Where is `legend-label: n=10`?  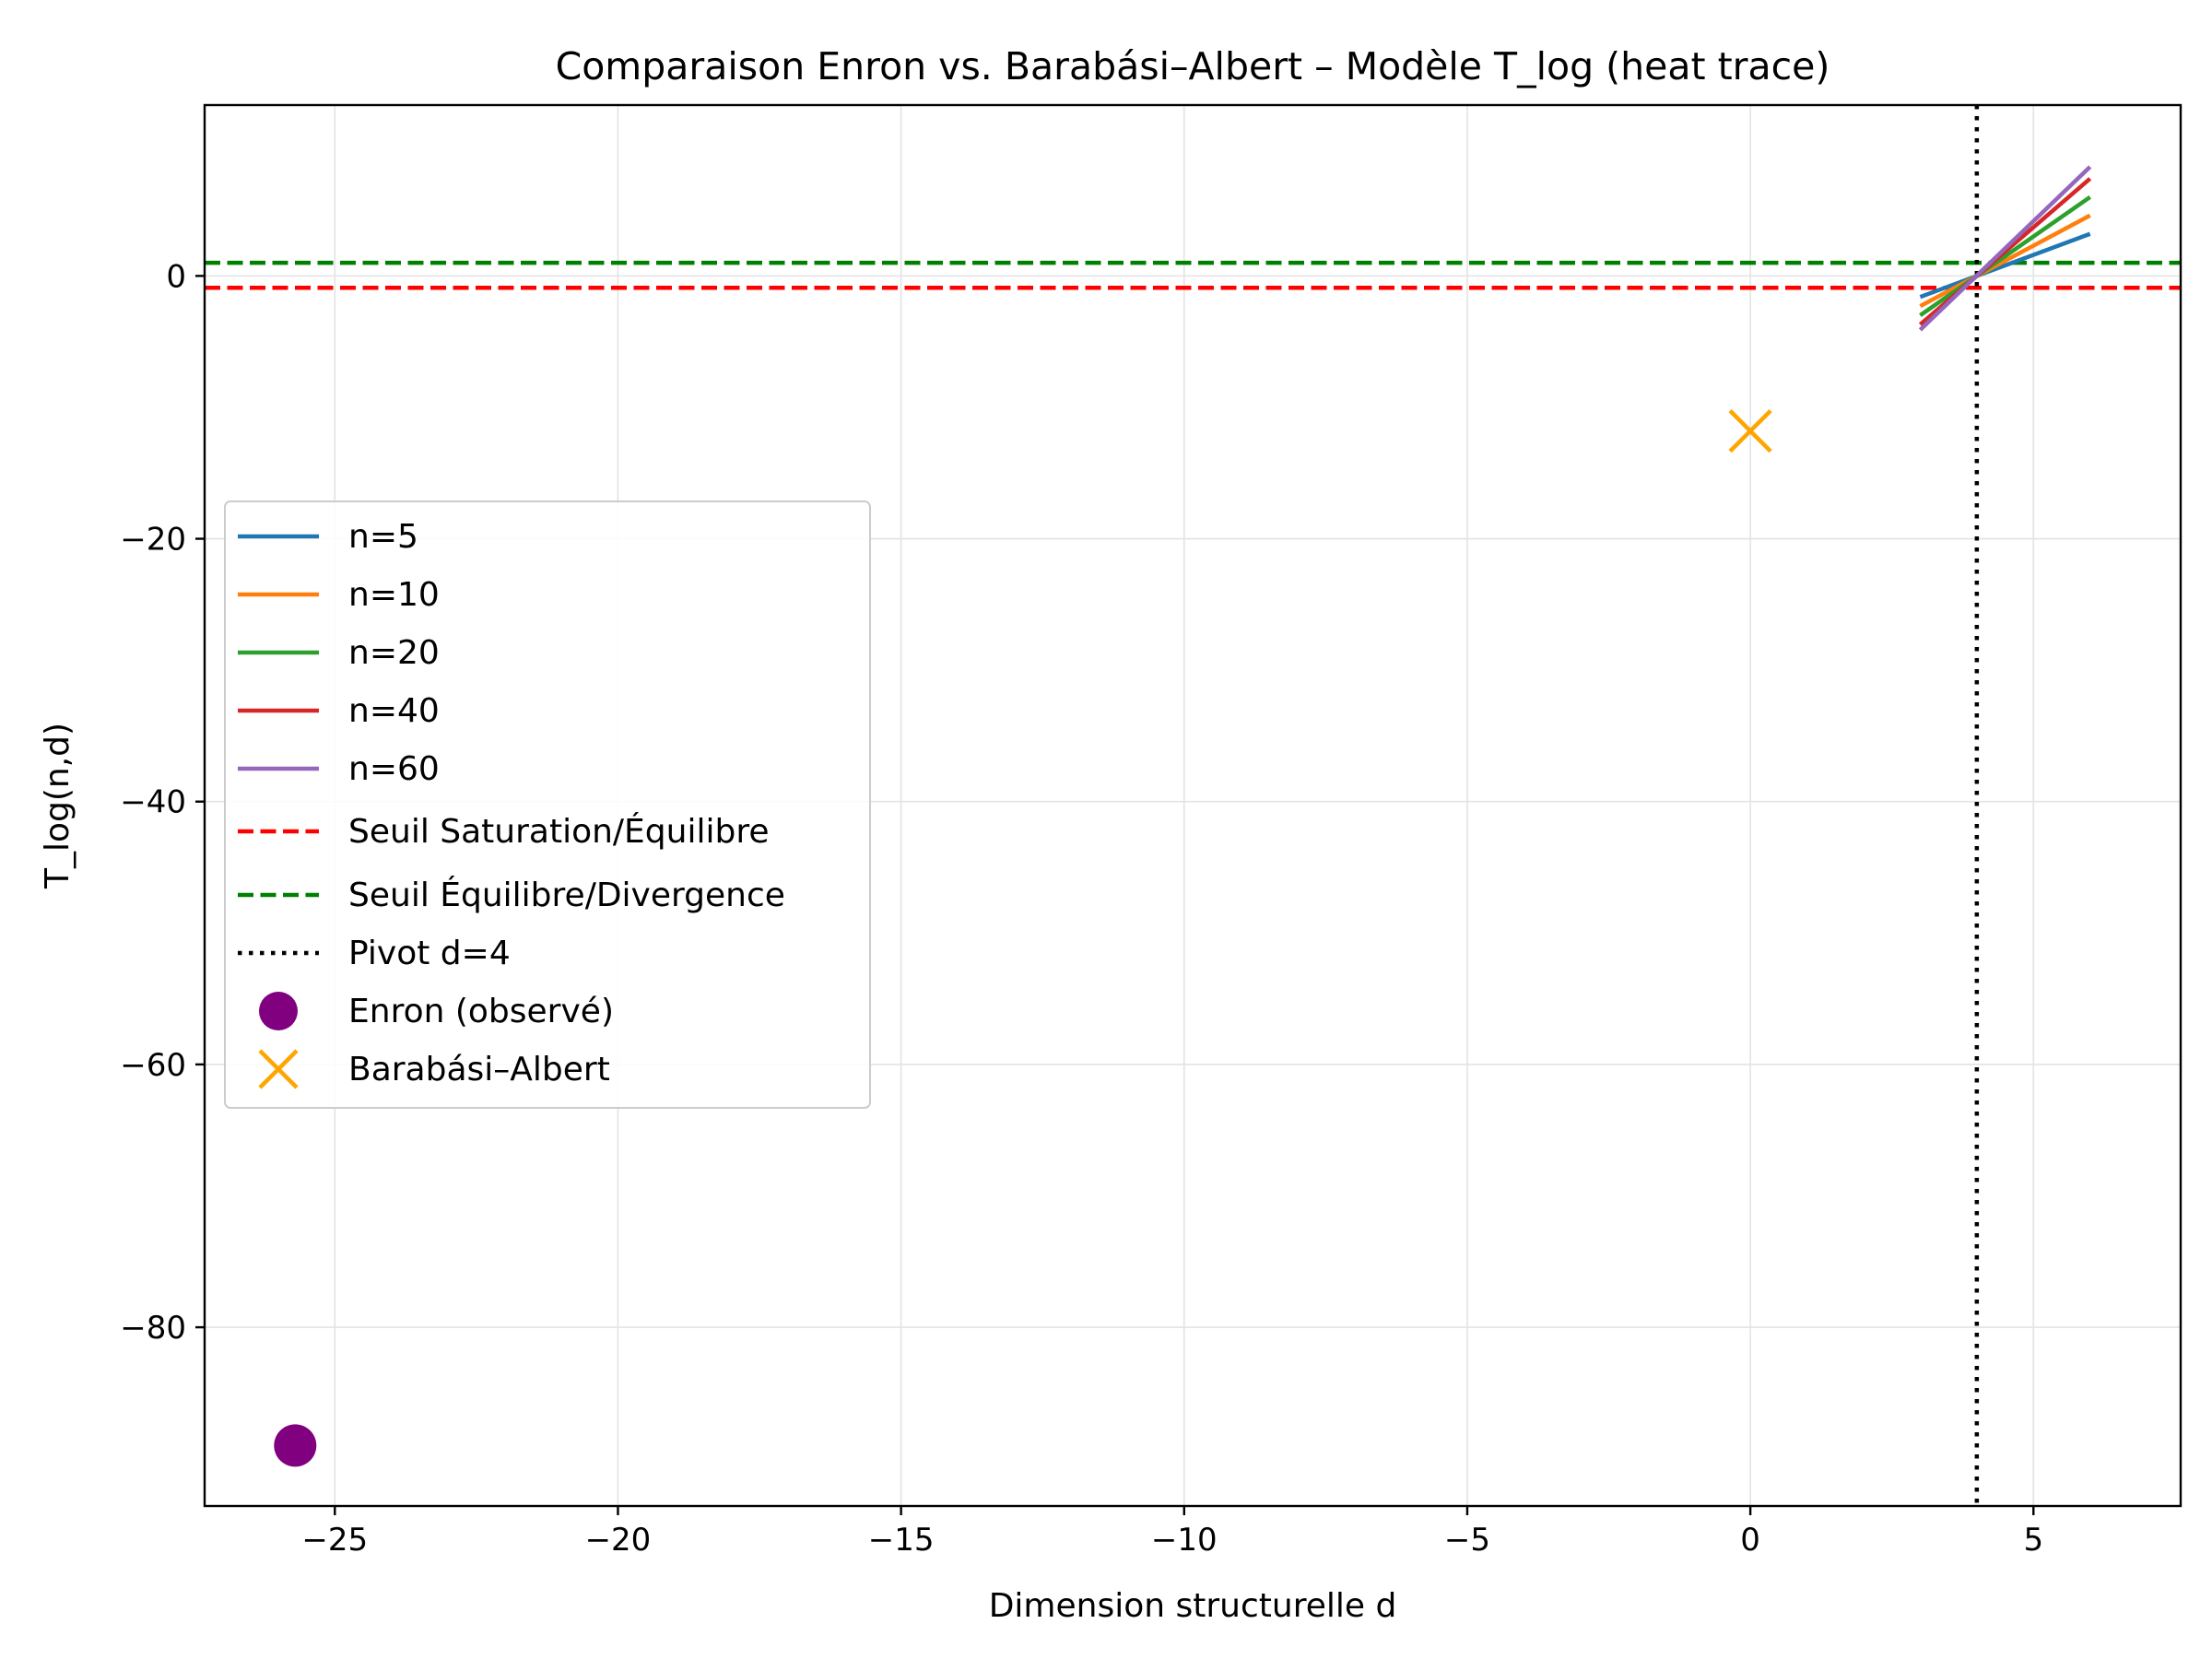 legend-label: n=10 is located at coordinates (394, 595).